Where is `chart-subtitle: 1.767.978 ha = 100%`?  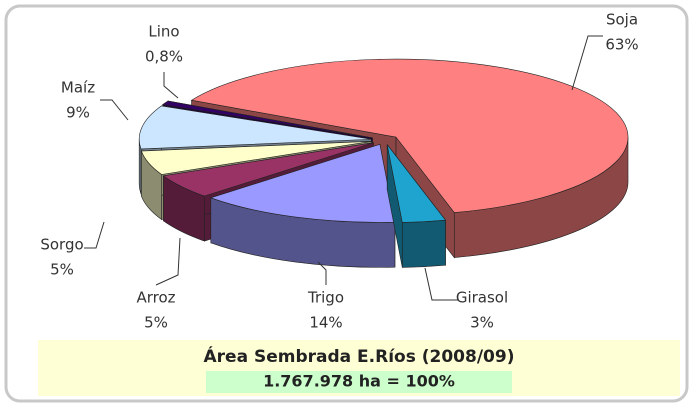
chart-subtitle: 1.767.978 ha = 100% is located at coordinates (359, 381).